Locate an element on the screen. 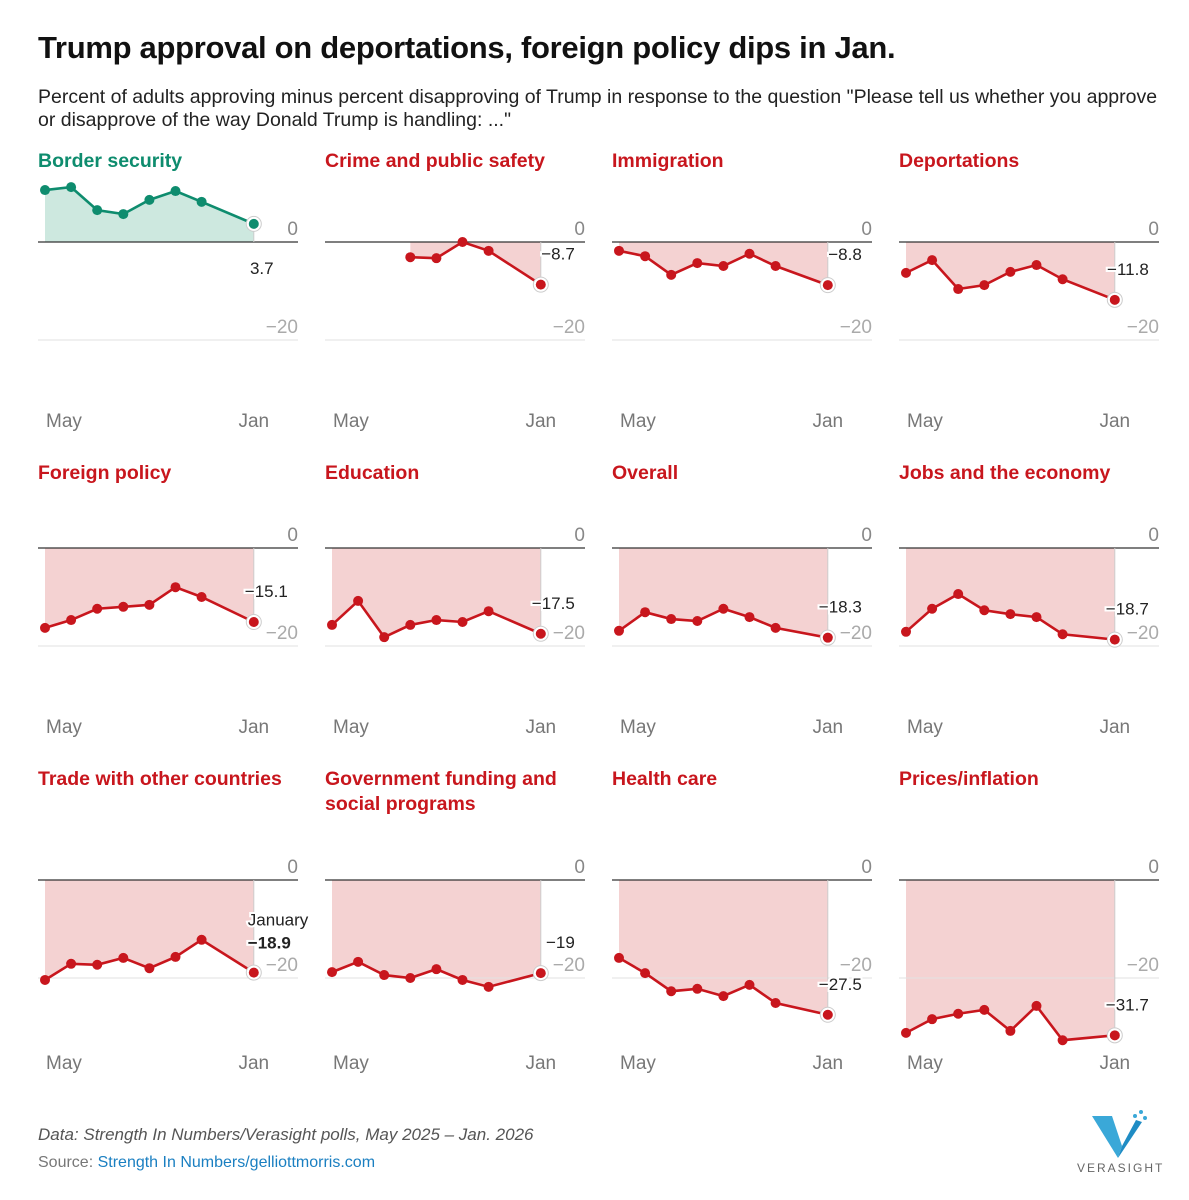 The width and height of the screenshot is (1189, 1200). data-label: −18.7 is located at coordinates (1127, 609).